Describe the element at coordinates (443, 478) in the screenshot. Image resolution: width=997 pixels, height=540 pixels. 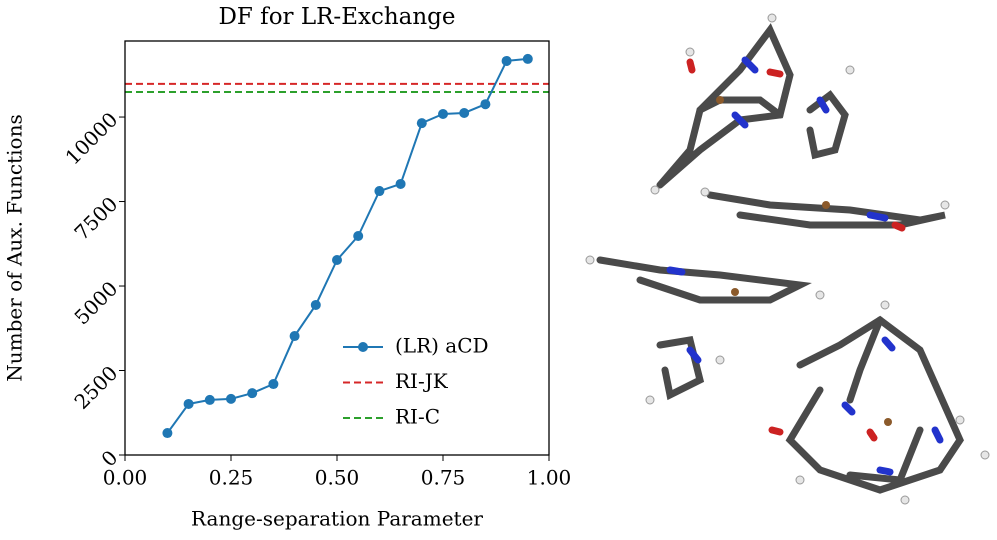
I see `x-tick-label: 0.75` at that location.